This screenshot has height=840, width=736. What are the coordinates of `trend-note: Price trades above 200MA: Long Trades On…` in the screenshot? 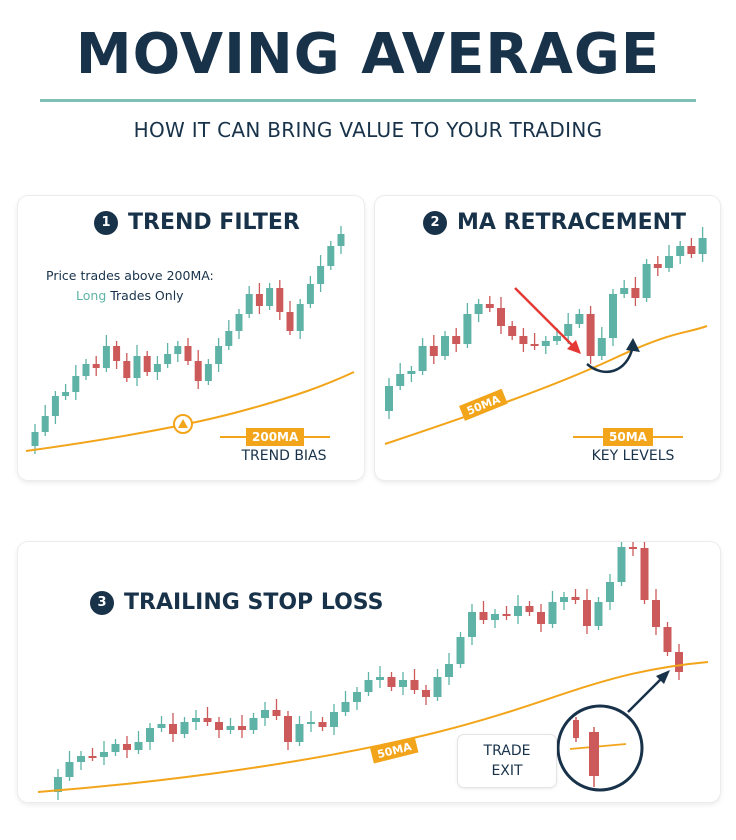 It's located at (130, 286).